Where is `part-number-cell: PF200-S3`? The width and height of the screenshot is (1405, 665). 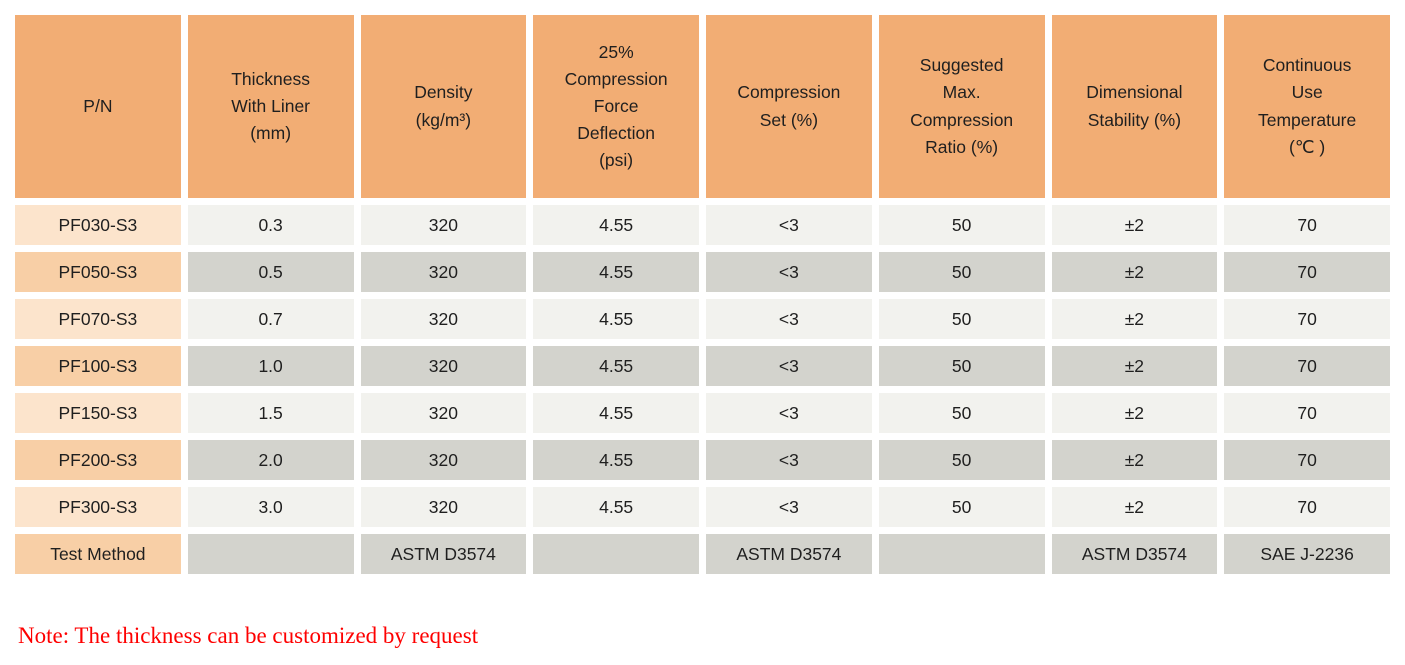
part-number-cell: PF200-S3 is located at coordinates (98, 460).